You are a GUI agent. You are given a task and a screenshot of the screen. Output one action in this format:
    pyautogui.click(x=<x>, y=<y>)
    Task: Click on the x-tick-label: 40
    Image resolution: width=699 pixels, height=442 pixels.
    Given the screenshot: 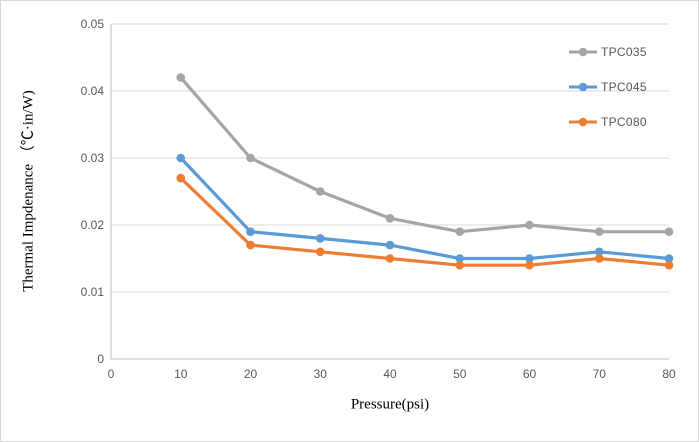 What is the action you would take?
    pyautogui.click(x=390, y=374)
    